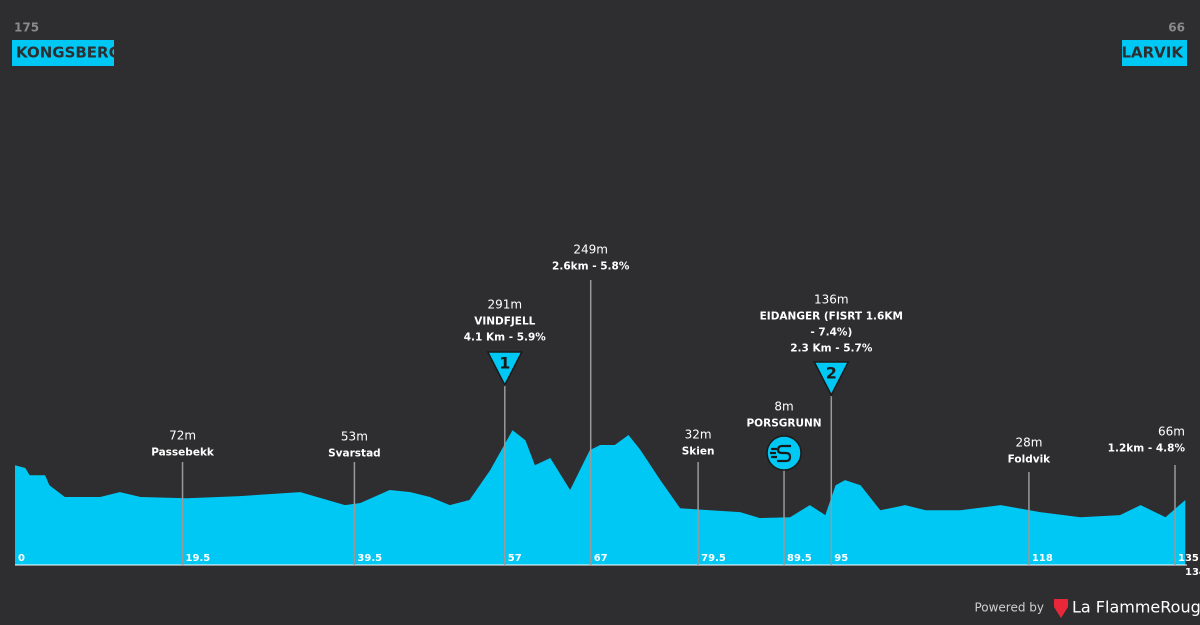 The width and height of the screenshot is (1200, 625). What do you see at coordinates (369, 558) in the screenshot?
I see `km-label: 39.5` at bounding box center [369, 558].